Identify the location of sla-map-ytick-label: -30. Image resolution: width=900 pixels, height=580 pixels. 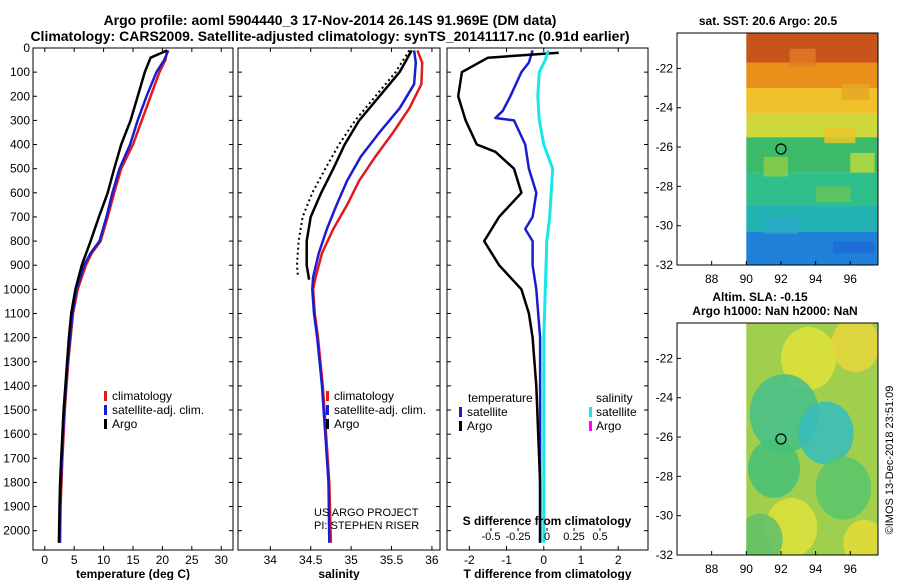
(665, 516).